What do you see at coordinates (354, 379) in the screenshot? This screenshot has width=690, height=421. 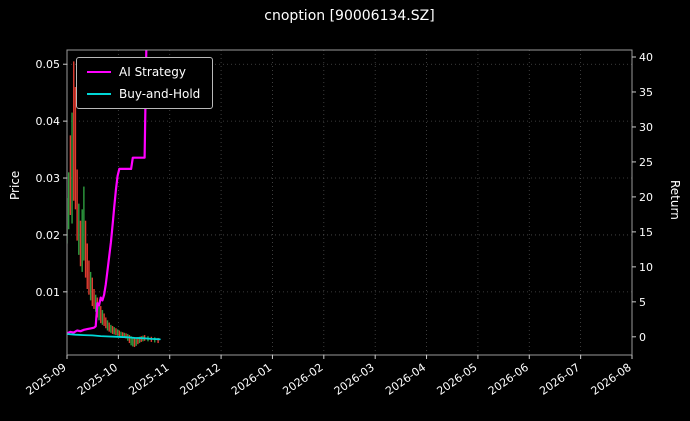 I see `svg-text: 2026-03` at bounding box center [354, 379].